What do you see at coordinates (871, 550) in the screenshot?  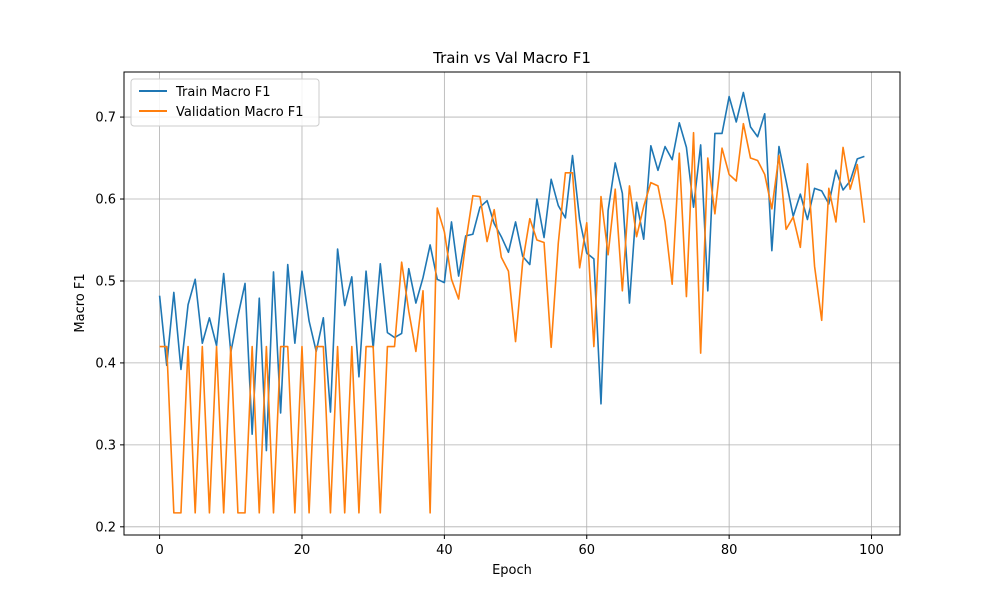 I see `x-tick-label: 100` at bounding box center [871, 550].